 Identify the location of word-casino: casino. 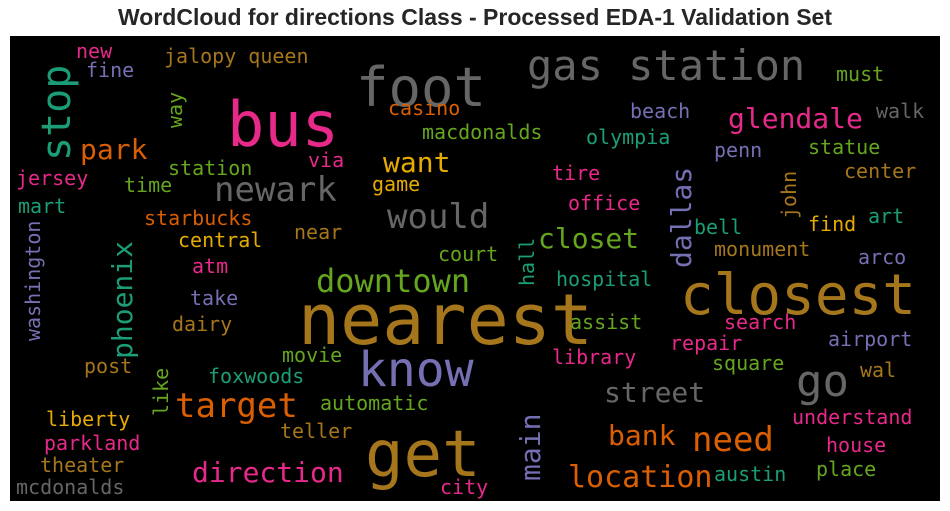
(424, 108).